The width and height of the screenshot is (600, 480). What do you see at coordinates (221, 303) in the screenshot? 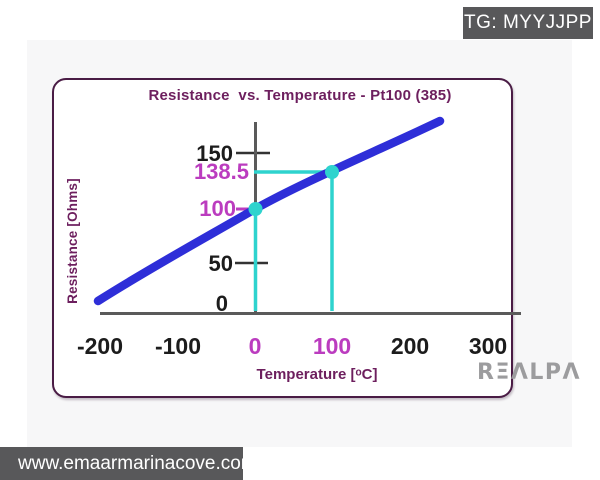
I see `y-tick-label-0: 0` at bounding box center [221, 303].